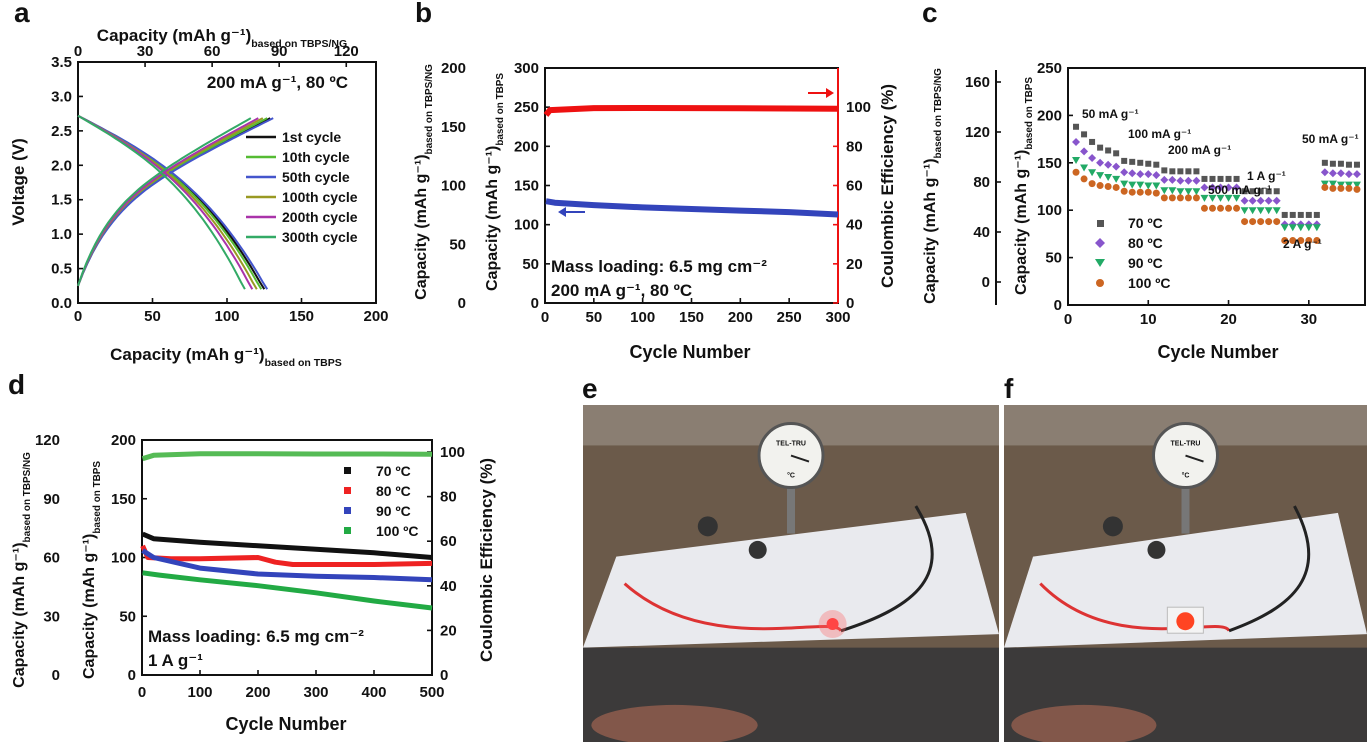 This screenshot has height=742, width=1367. I want to click on chart-a-xtick-label: 150, so click(301, 316).